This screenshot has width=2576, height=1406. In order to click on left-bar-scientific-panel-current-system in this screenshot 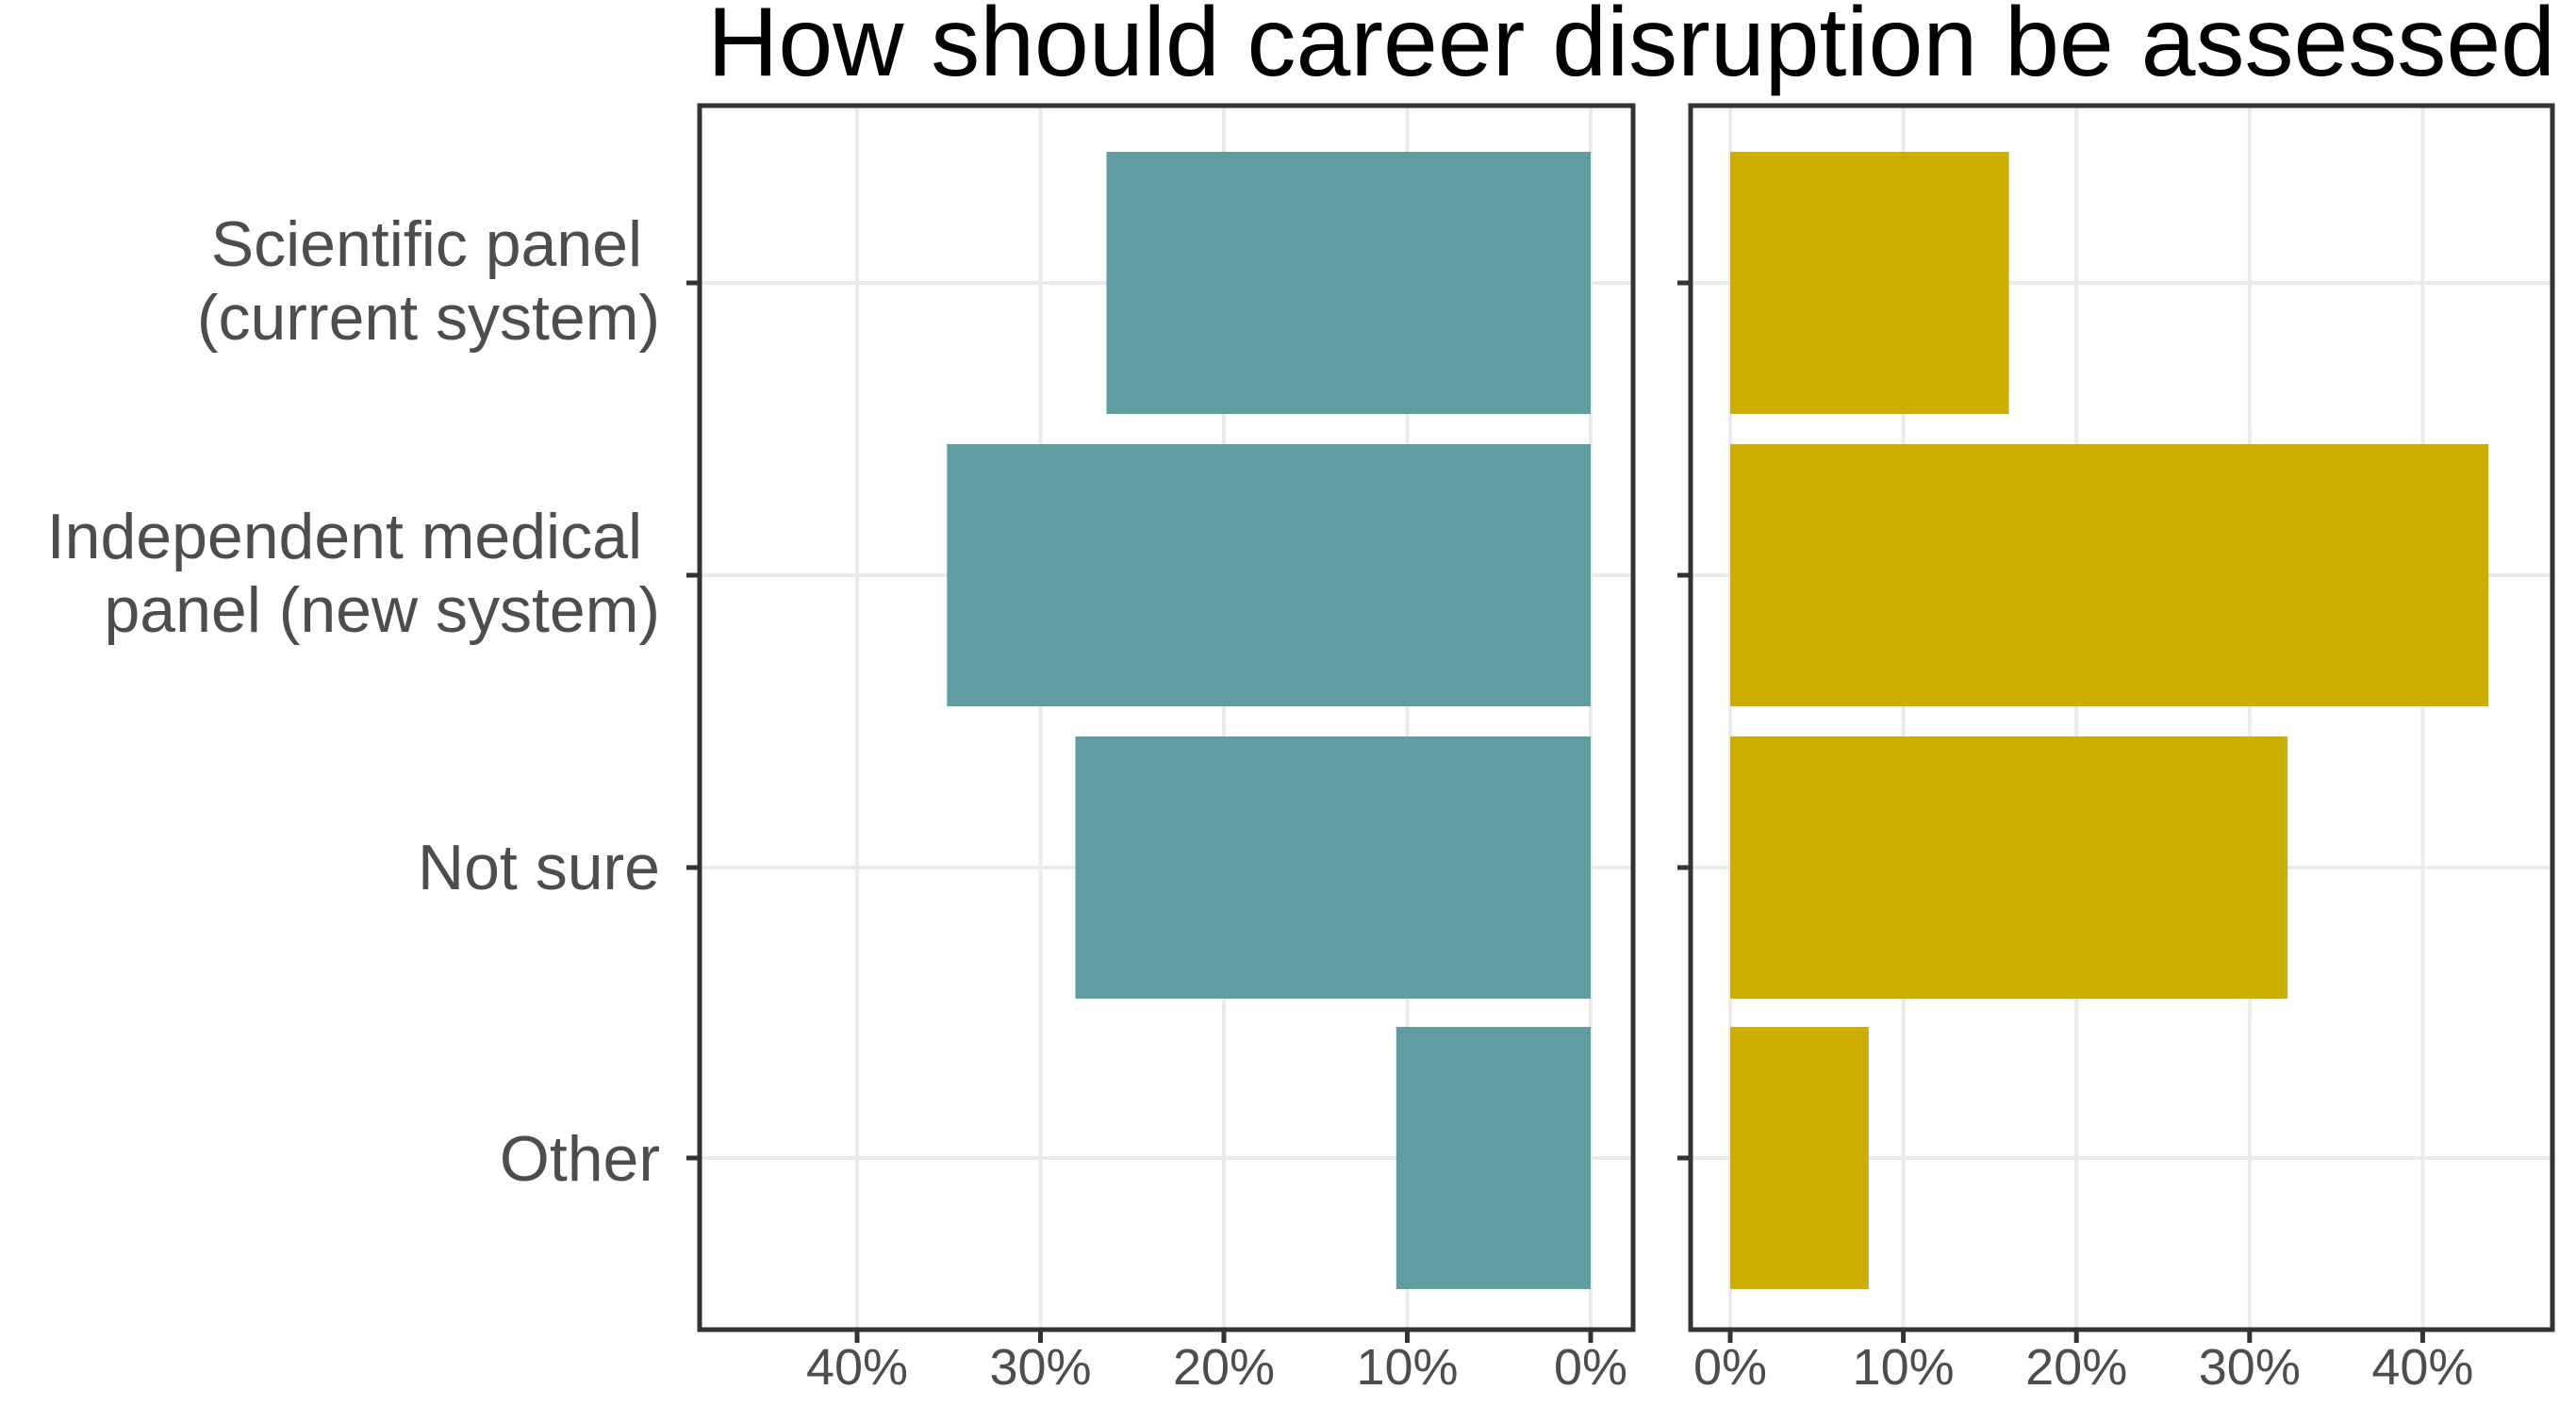, I will do `click(1348, 283)`.